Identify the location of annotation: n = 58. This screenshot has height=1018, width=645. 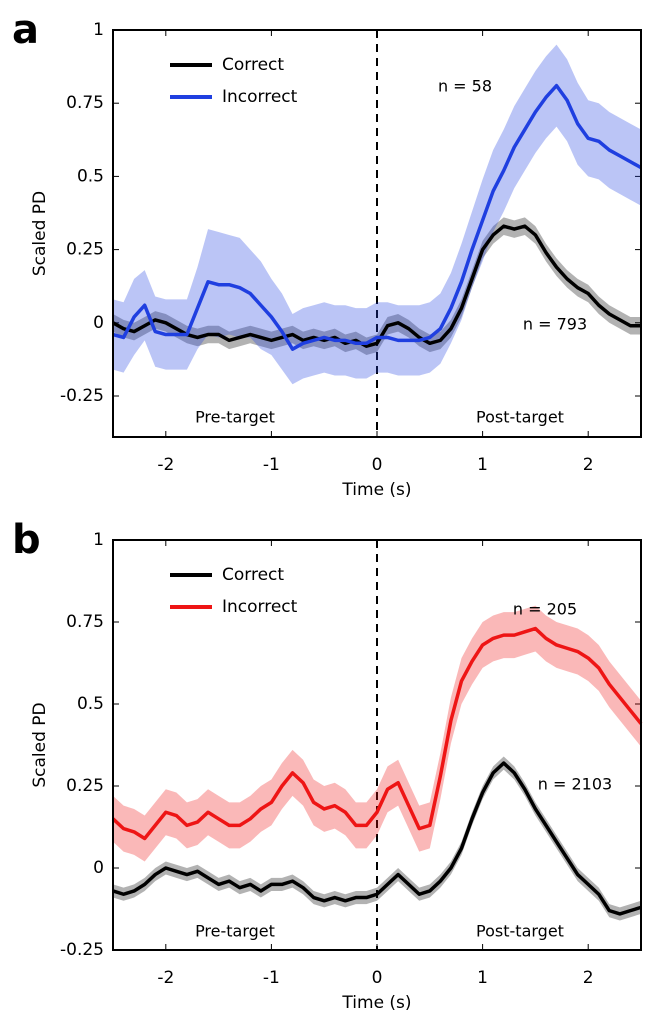
(465, 86).